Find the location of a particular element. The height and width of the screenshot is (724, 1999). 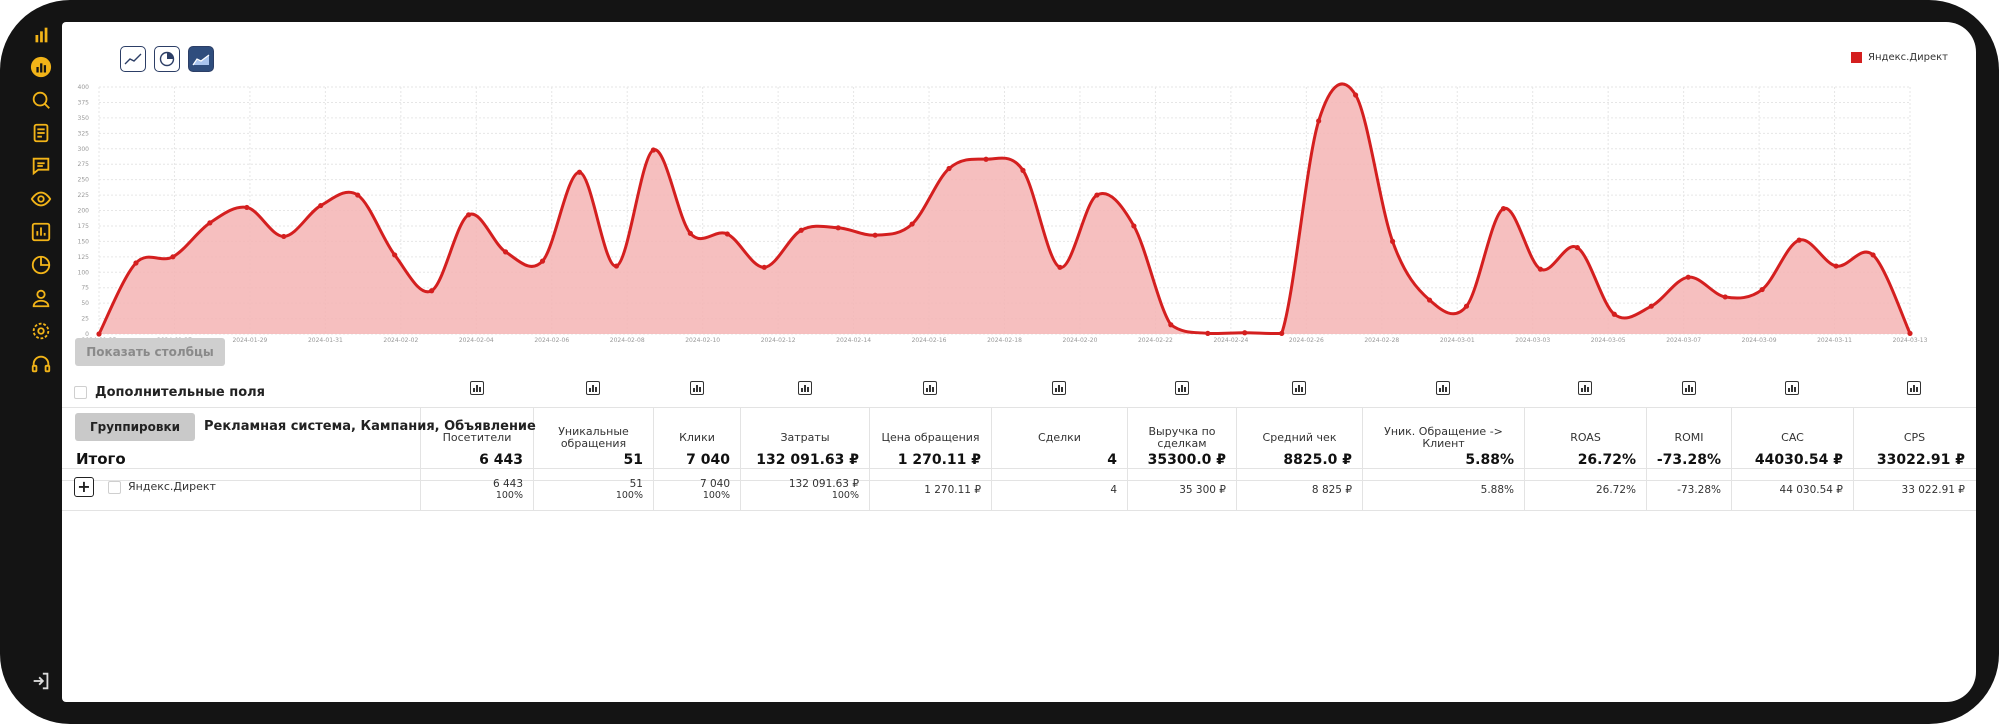

pie-chart-button is located at coordinates (167, 59).